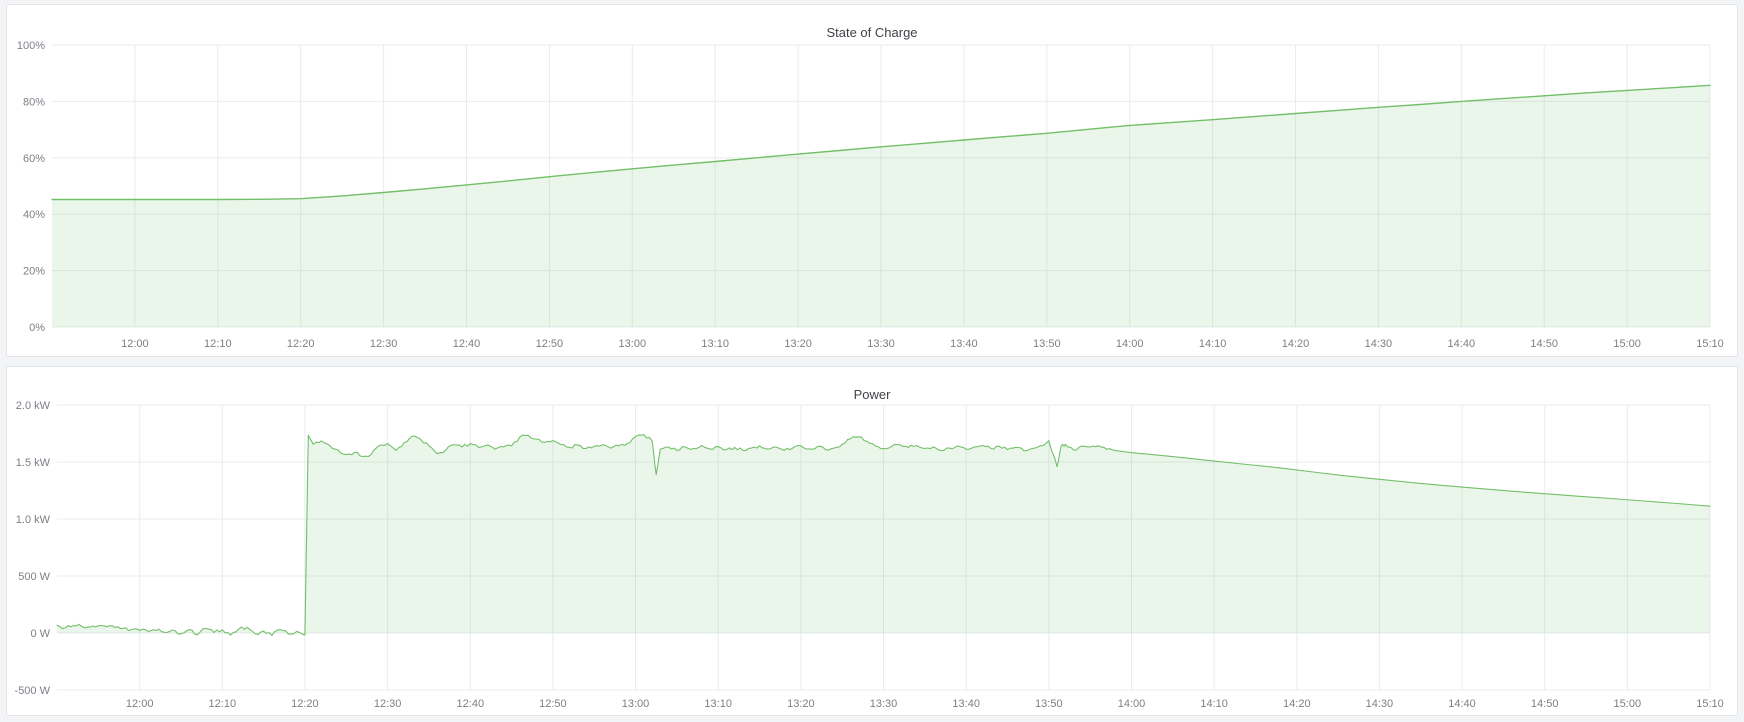  Describe the element at coordinates (40, 634) in the screenshot. I see `y-tick-label: 0 W` at that location.